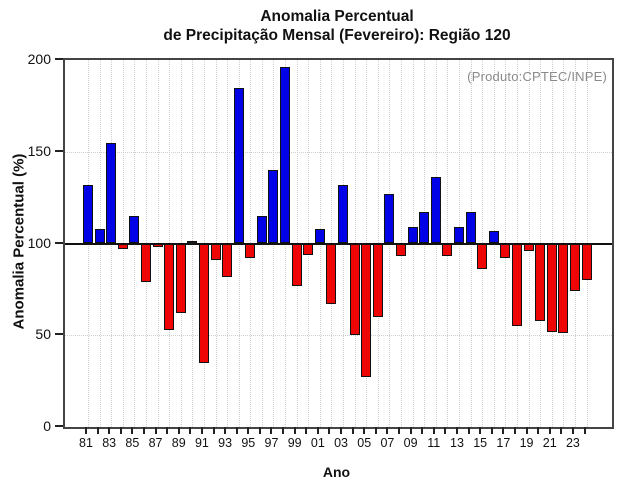 Image resolution: width=640 pixels, height=500 pixels. What do you see at coordinates (537, 76) in the screenshot?
I see `product-source-label: (Produto:CPTEC/INPE)` at bounding box center [537, 76].